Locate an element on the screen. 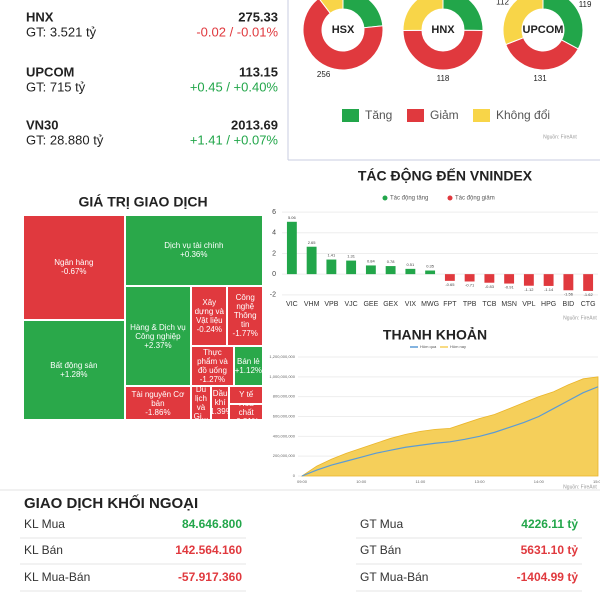 The width and height of the screenshot is (600, 600). x-tick-label: FPT is located at coordinates (450, 304).